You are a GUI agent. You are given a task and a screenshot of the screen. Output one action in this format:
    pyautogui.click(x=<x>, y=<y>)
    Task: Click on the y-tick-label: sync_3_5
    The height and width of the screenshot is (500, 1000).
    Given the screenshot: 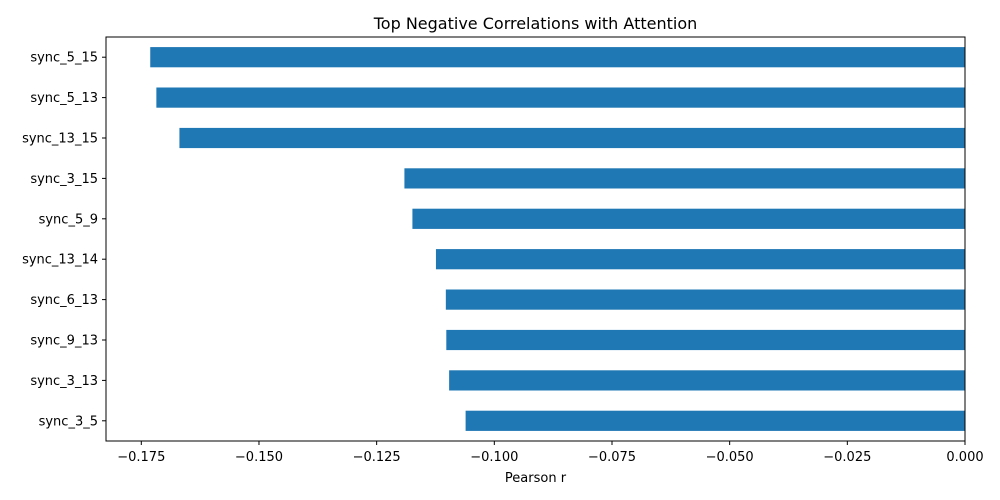 What is the action you would take?
    pyautogui.click(x=68, y=421)
    